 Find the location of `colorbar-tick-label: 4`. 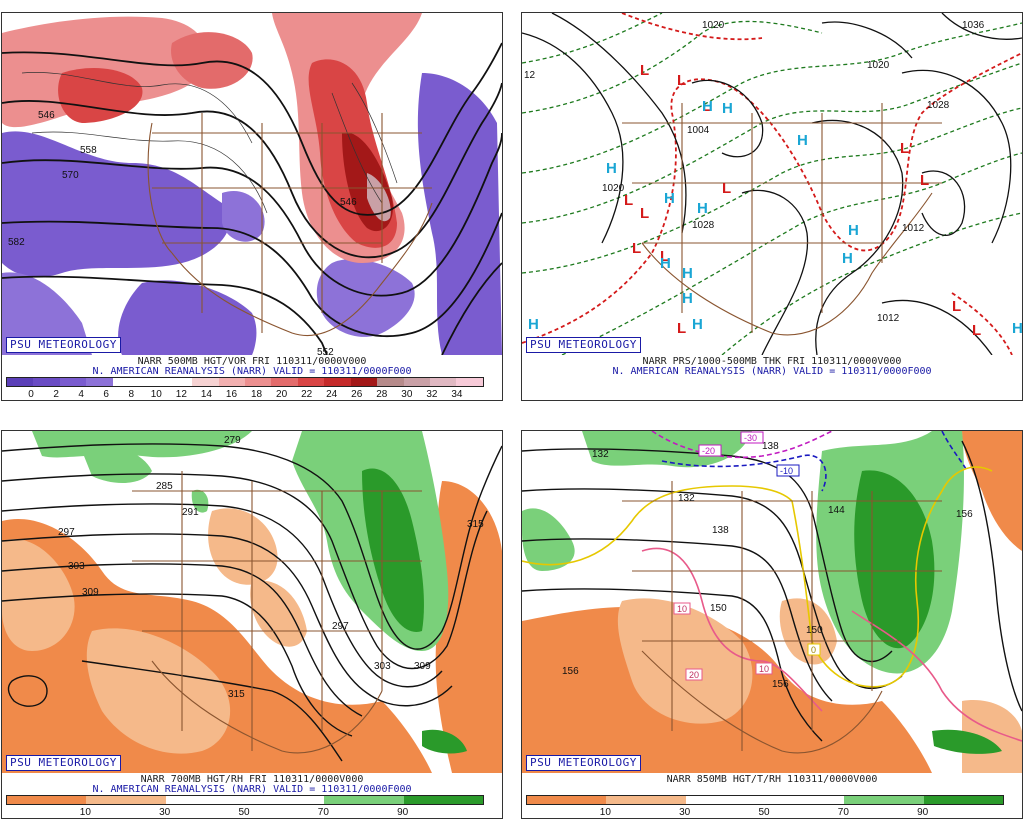

colorbar-tick-label: 4 is located at coordinates (81, 394).